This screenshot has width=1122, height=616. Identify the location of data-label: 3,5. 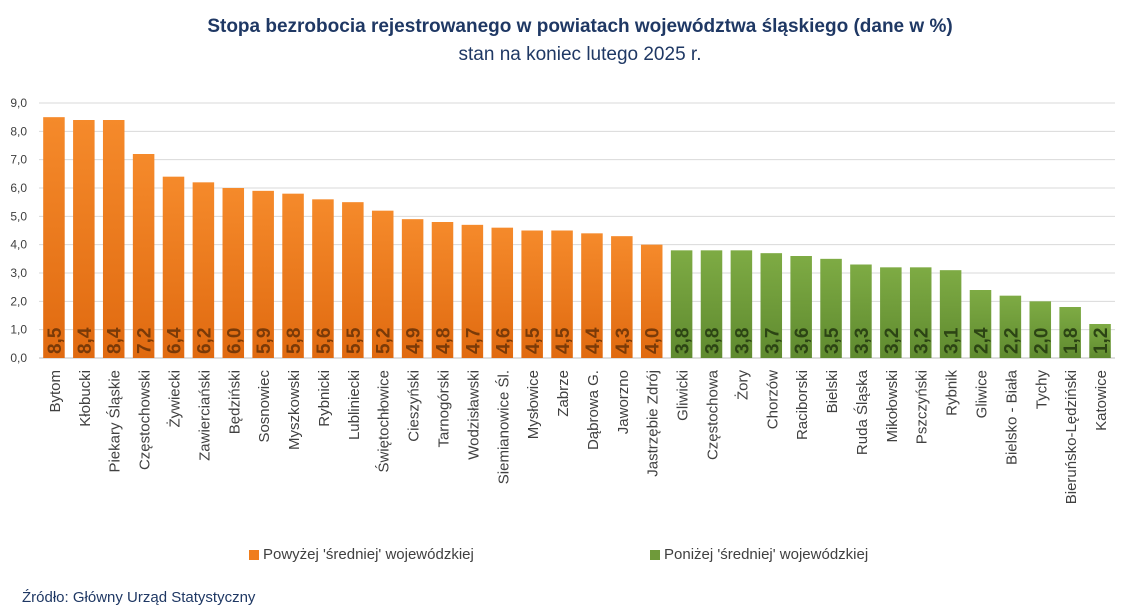
(832, 340).